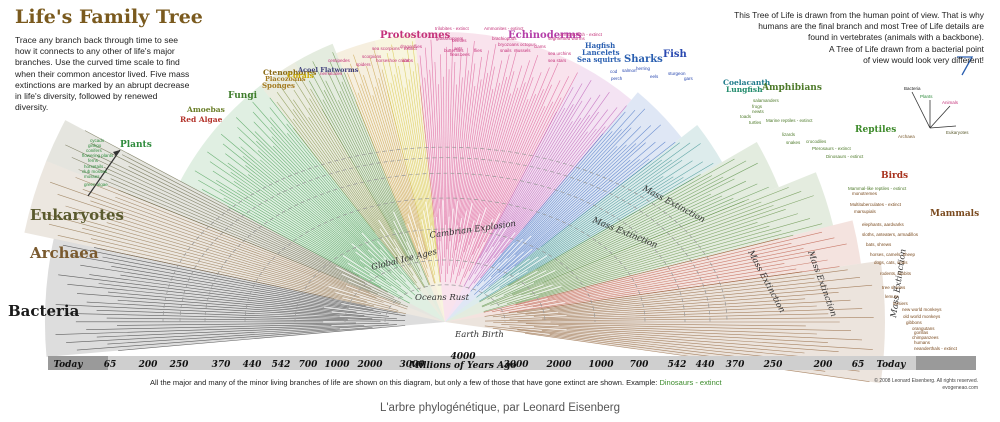  I want to click on timescale-right-end, so click(946, 363).